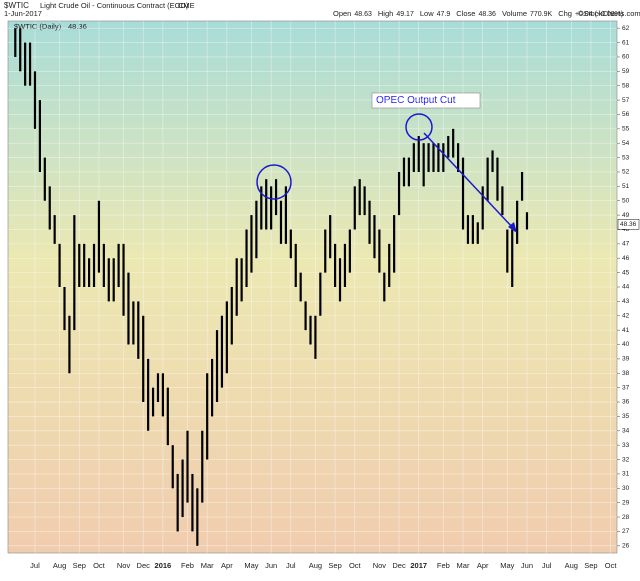  Describe the element at coordinates (626, 459) in the screenshot. I see `y-tick-label: 32` at that location.